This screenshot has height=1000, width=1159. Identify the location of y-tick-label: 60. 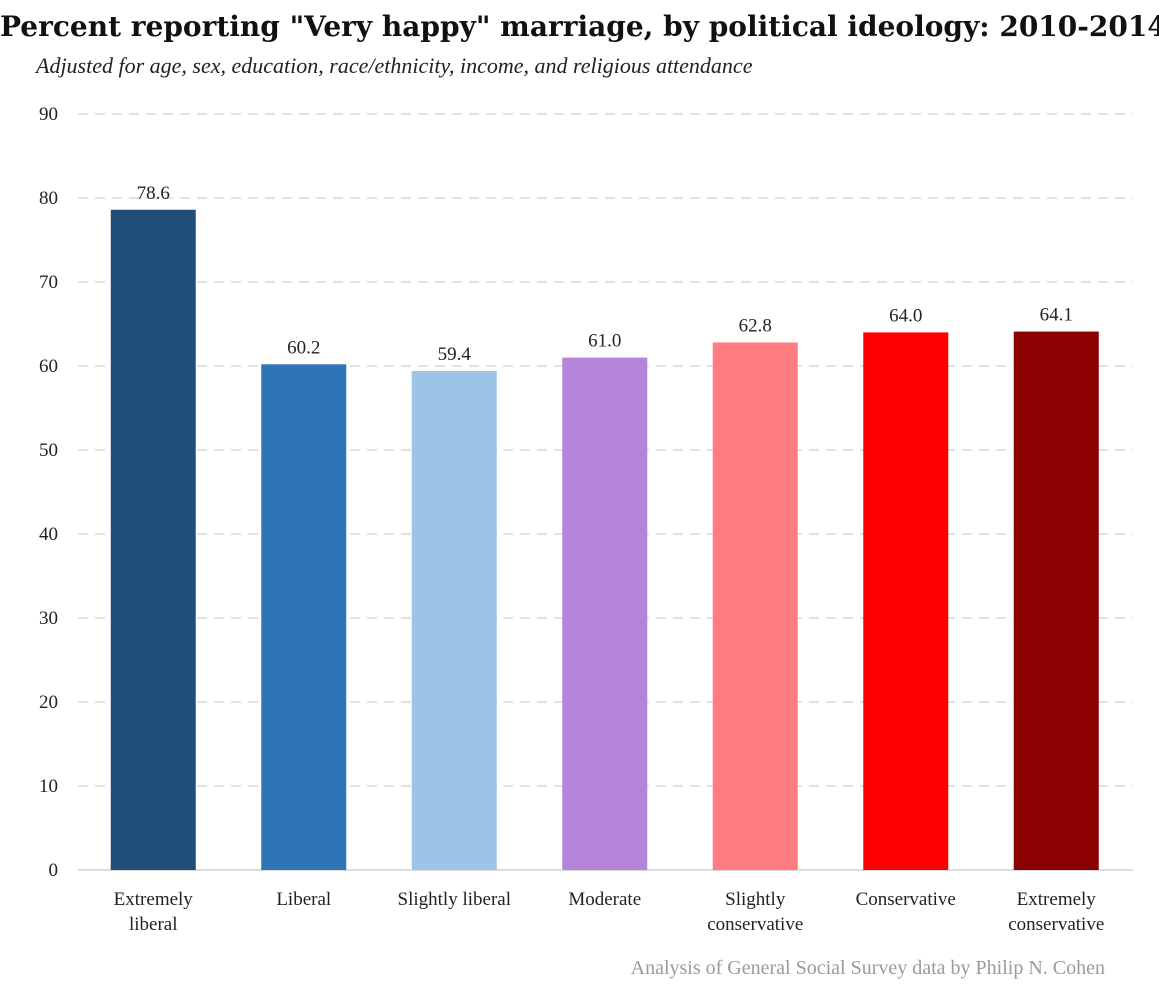
(48, 366).